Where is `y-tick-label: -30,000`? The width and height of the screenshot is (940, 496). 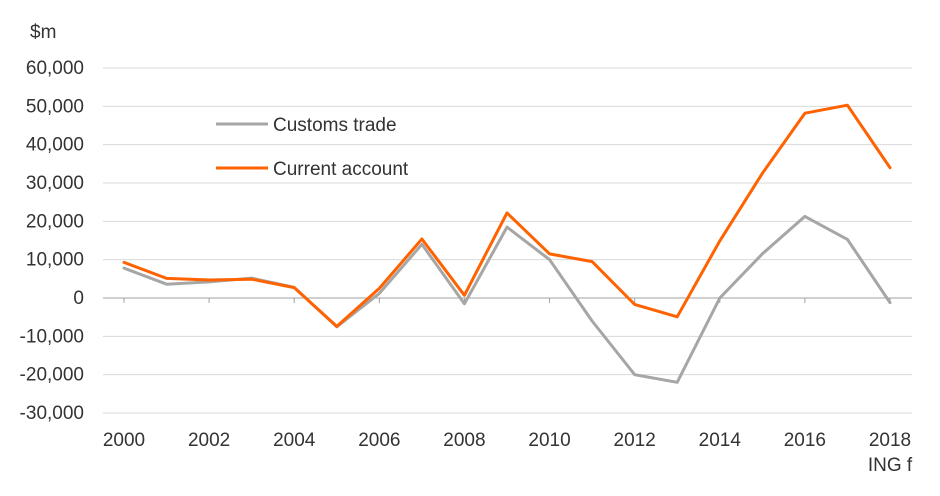
y-tick-label: -30,000 is located at coordinates (52, 413).